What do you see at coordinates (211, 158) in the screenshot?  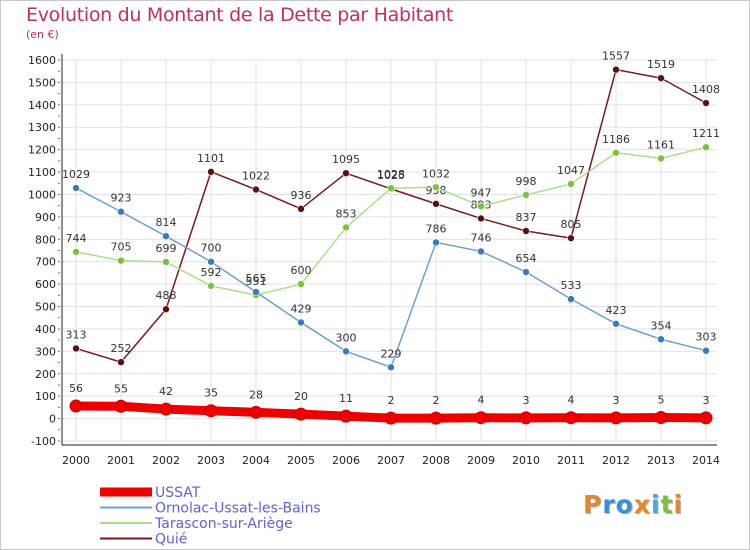 I see `data-label: 1101` at bounding box center [211, 158].